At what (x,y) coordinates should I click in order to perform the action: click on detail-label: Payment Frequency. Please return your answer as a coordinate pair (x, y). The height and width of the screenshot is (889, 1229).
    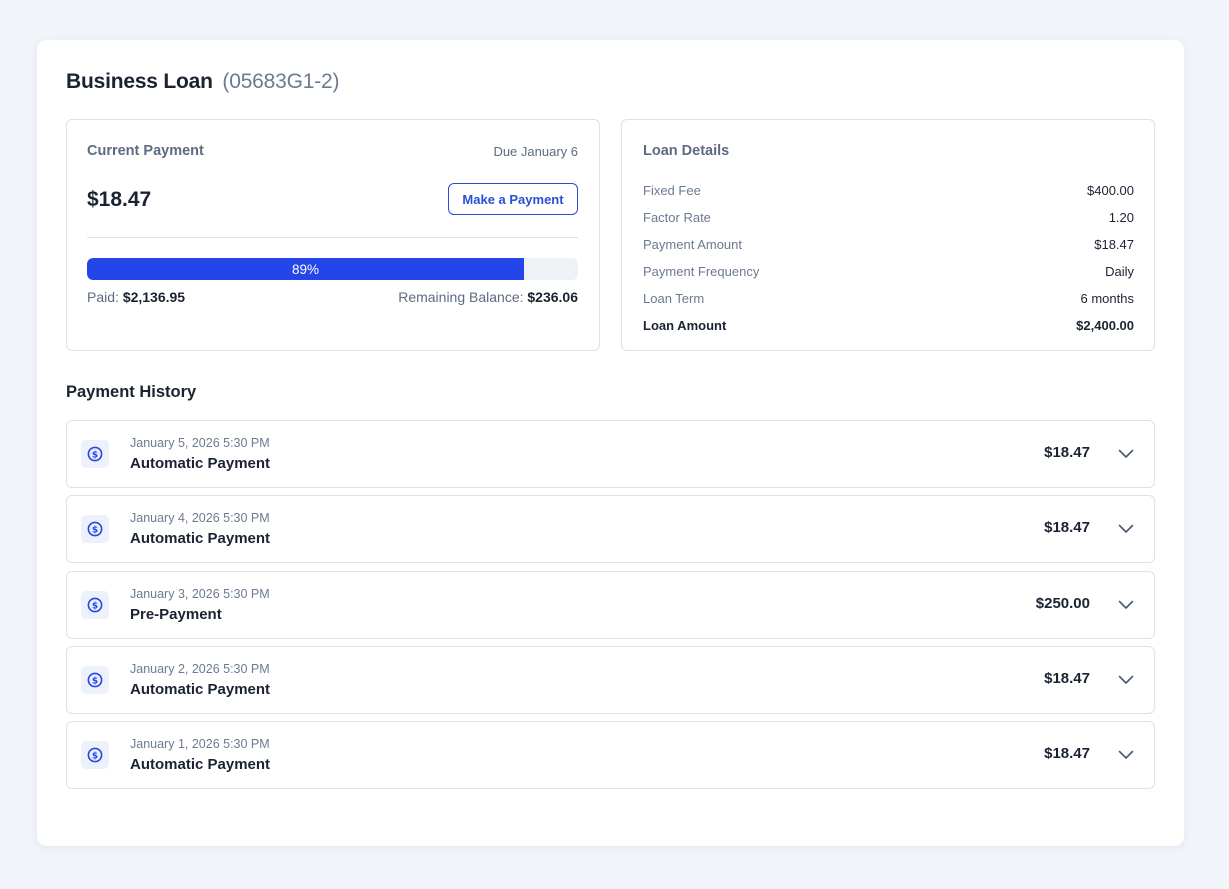
    Looking at the image, I should click on (701, 271).